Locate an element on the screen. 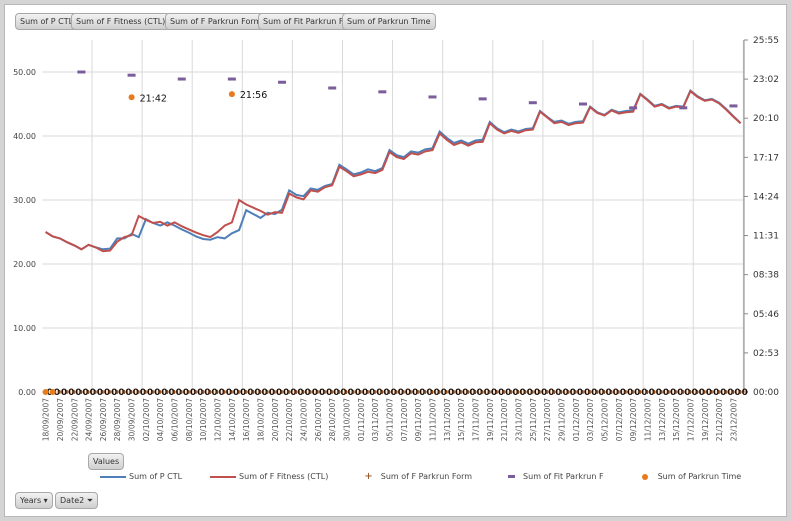  x-axis-tick-label: 18/10/2007 is located at coordinates (261, 419).